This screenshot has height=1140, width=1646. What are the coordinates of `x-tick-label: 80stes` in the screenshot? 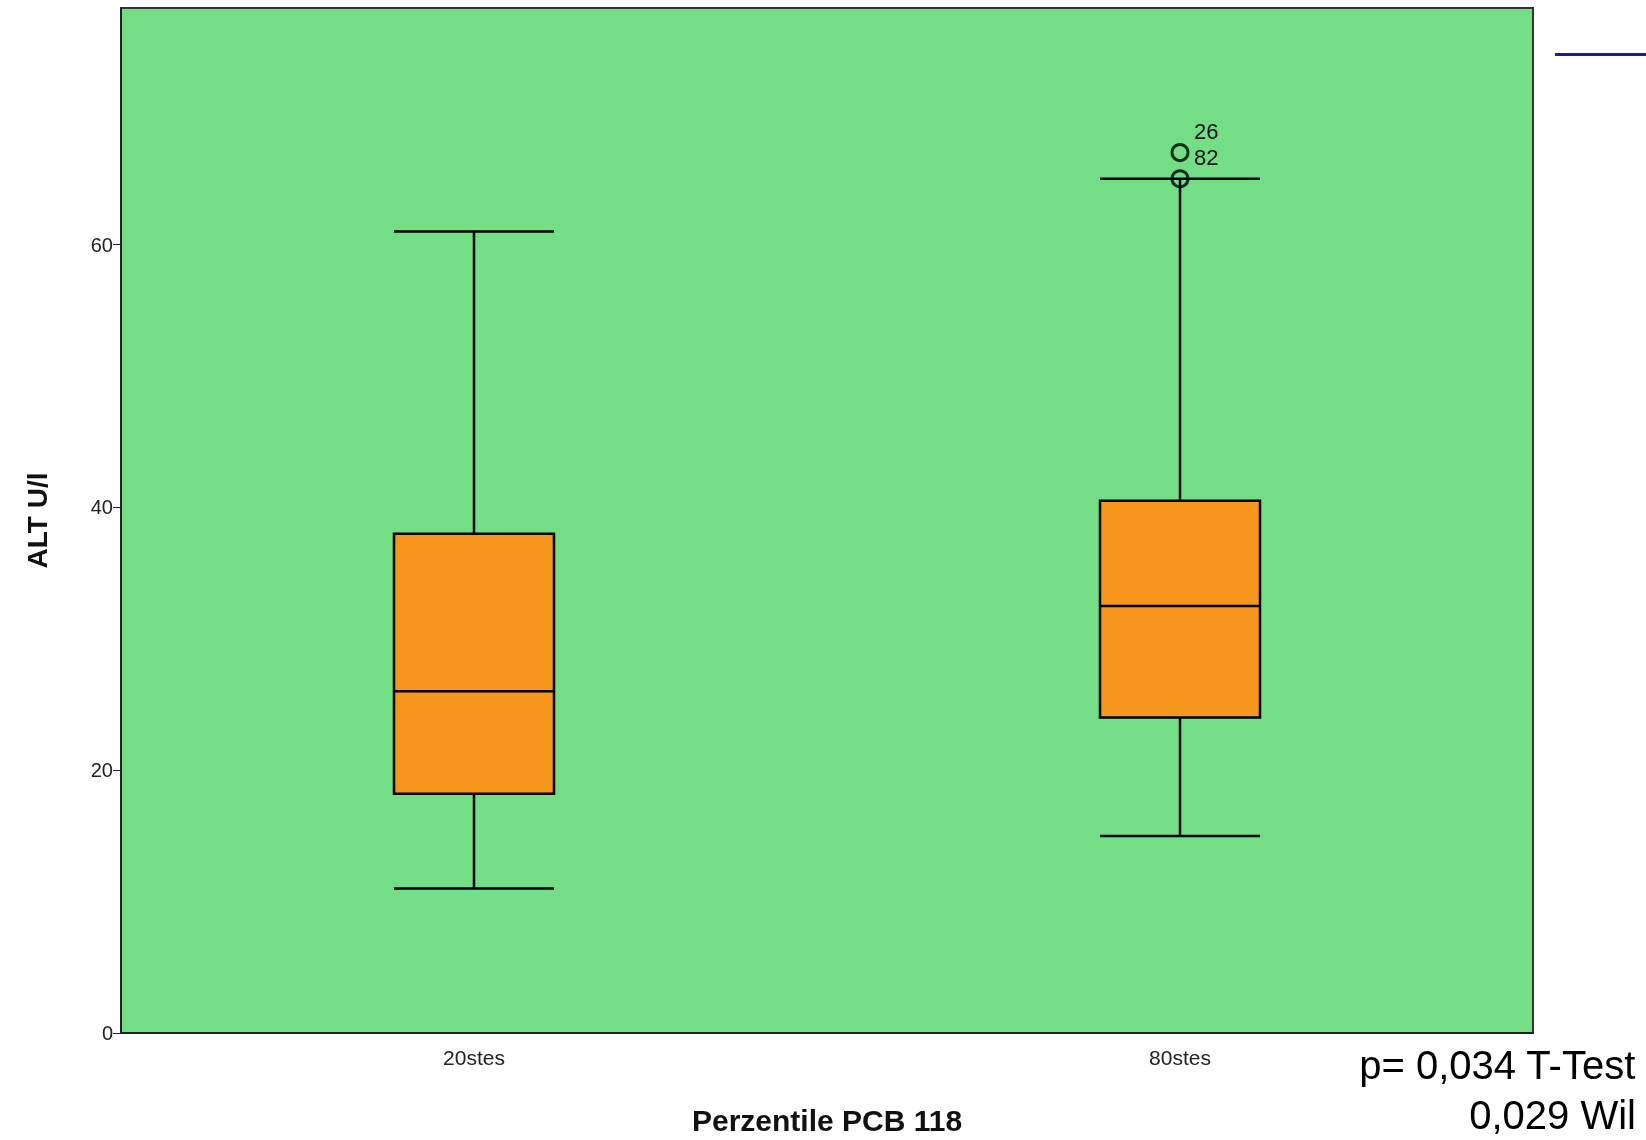 It's located at (1180, 1057).